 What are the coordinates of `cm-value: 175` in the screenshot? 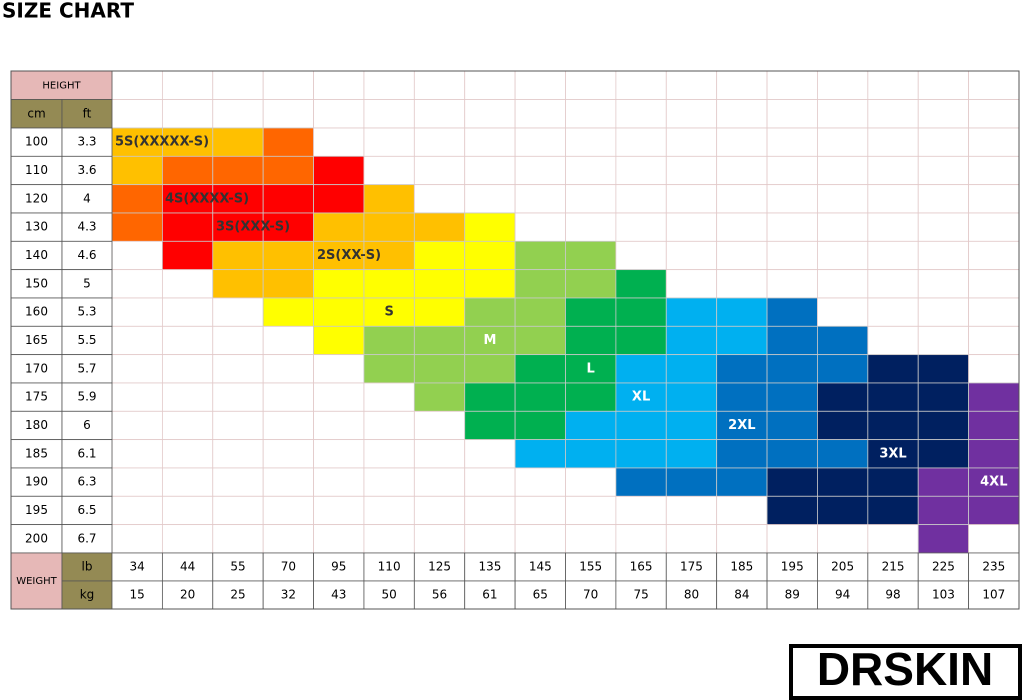 It's located at (36, 397).